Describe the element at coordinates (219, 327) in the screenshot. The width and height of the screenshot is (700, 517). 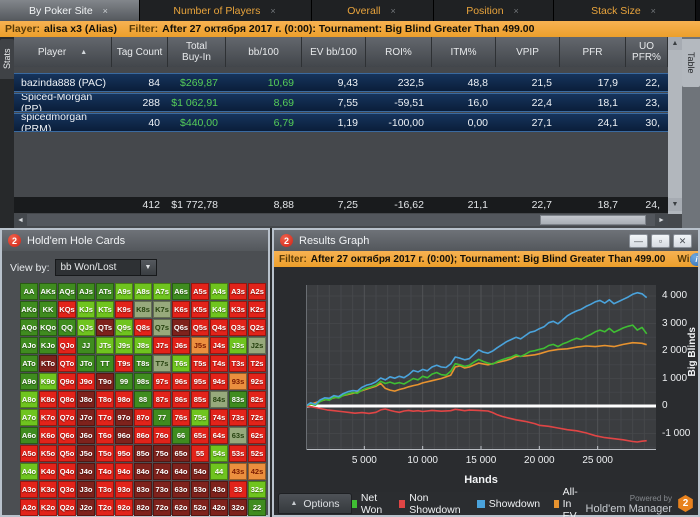
I see `hand-cell-Q4s: Q4s` at that location.